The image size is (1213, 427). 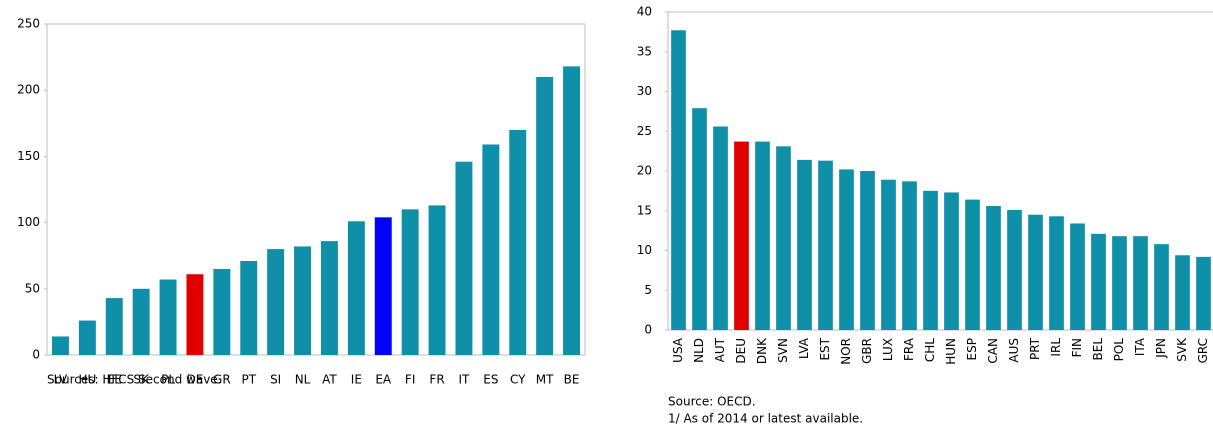 What do you see at coordinates (699, 350) in the screenshot?
I see `x-tick-label: NLD` at bounding box center [699, 350].